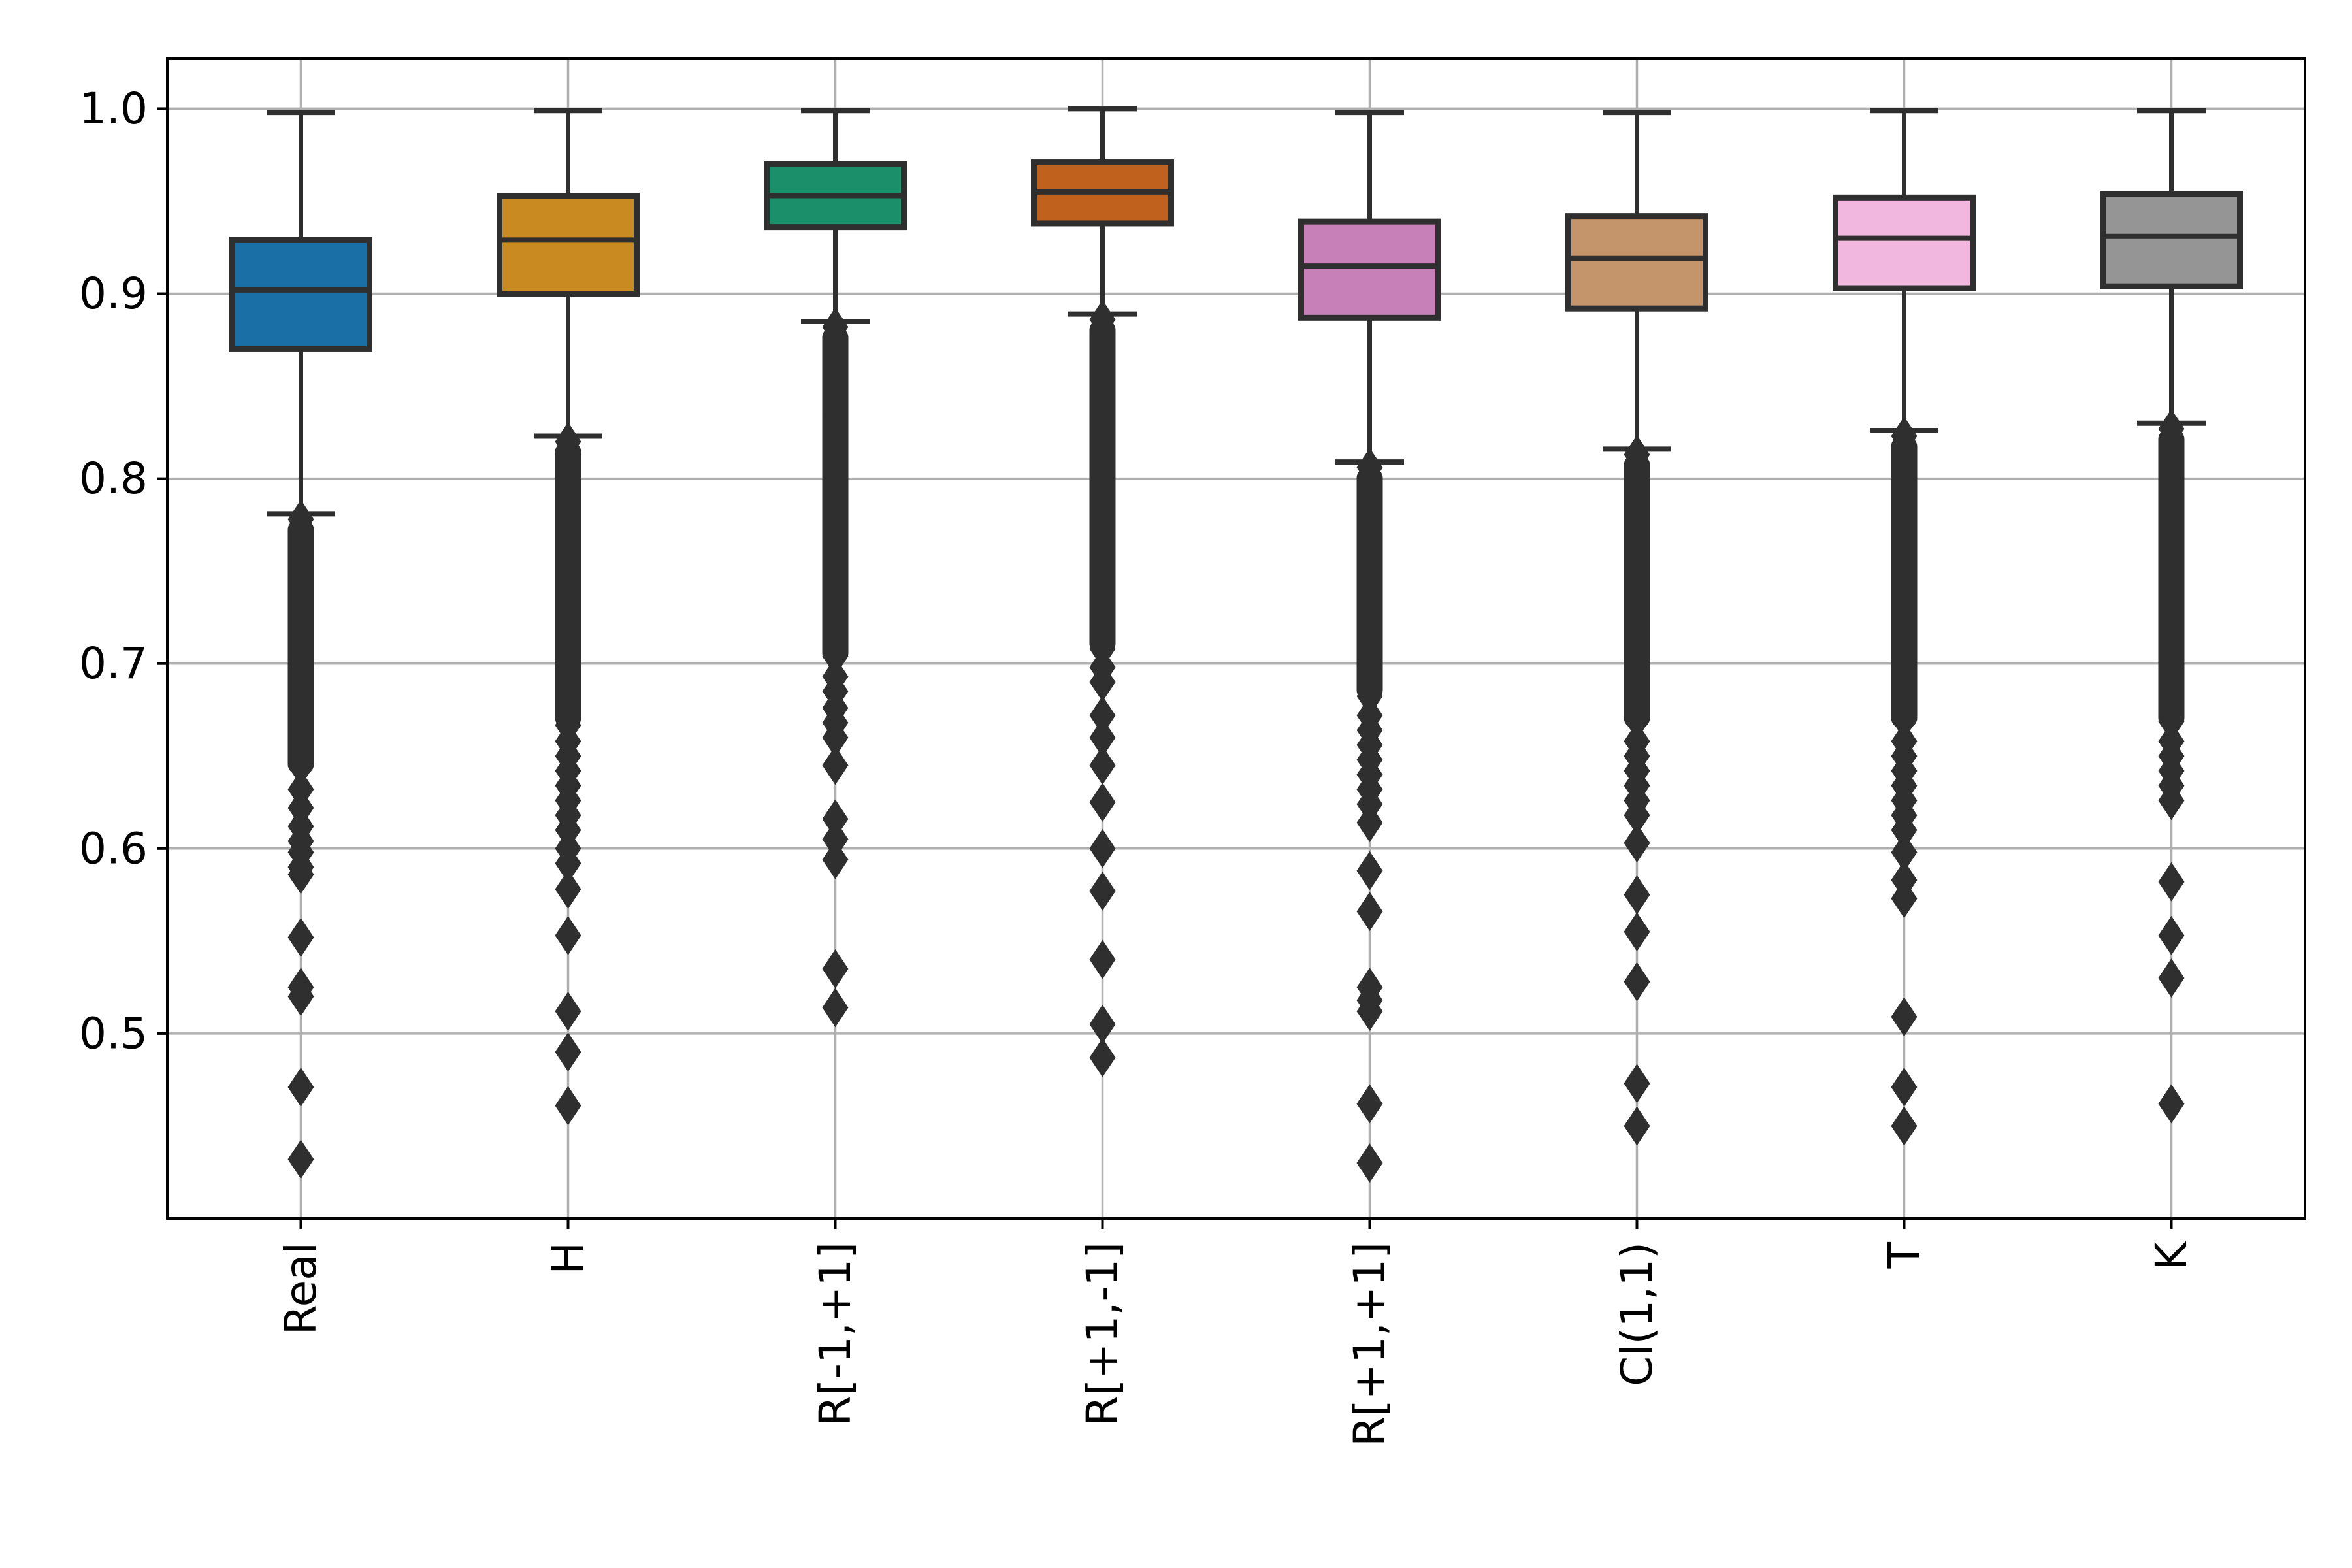  Describe the element at coordinates (113, 663) in the screenshot. I see `y-tick-label: 0.7` at that location.